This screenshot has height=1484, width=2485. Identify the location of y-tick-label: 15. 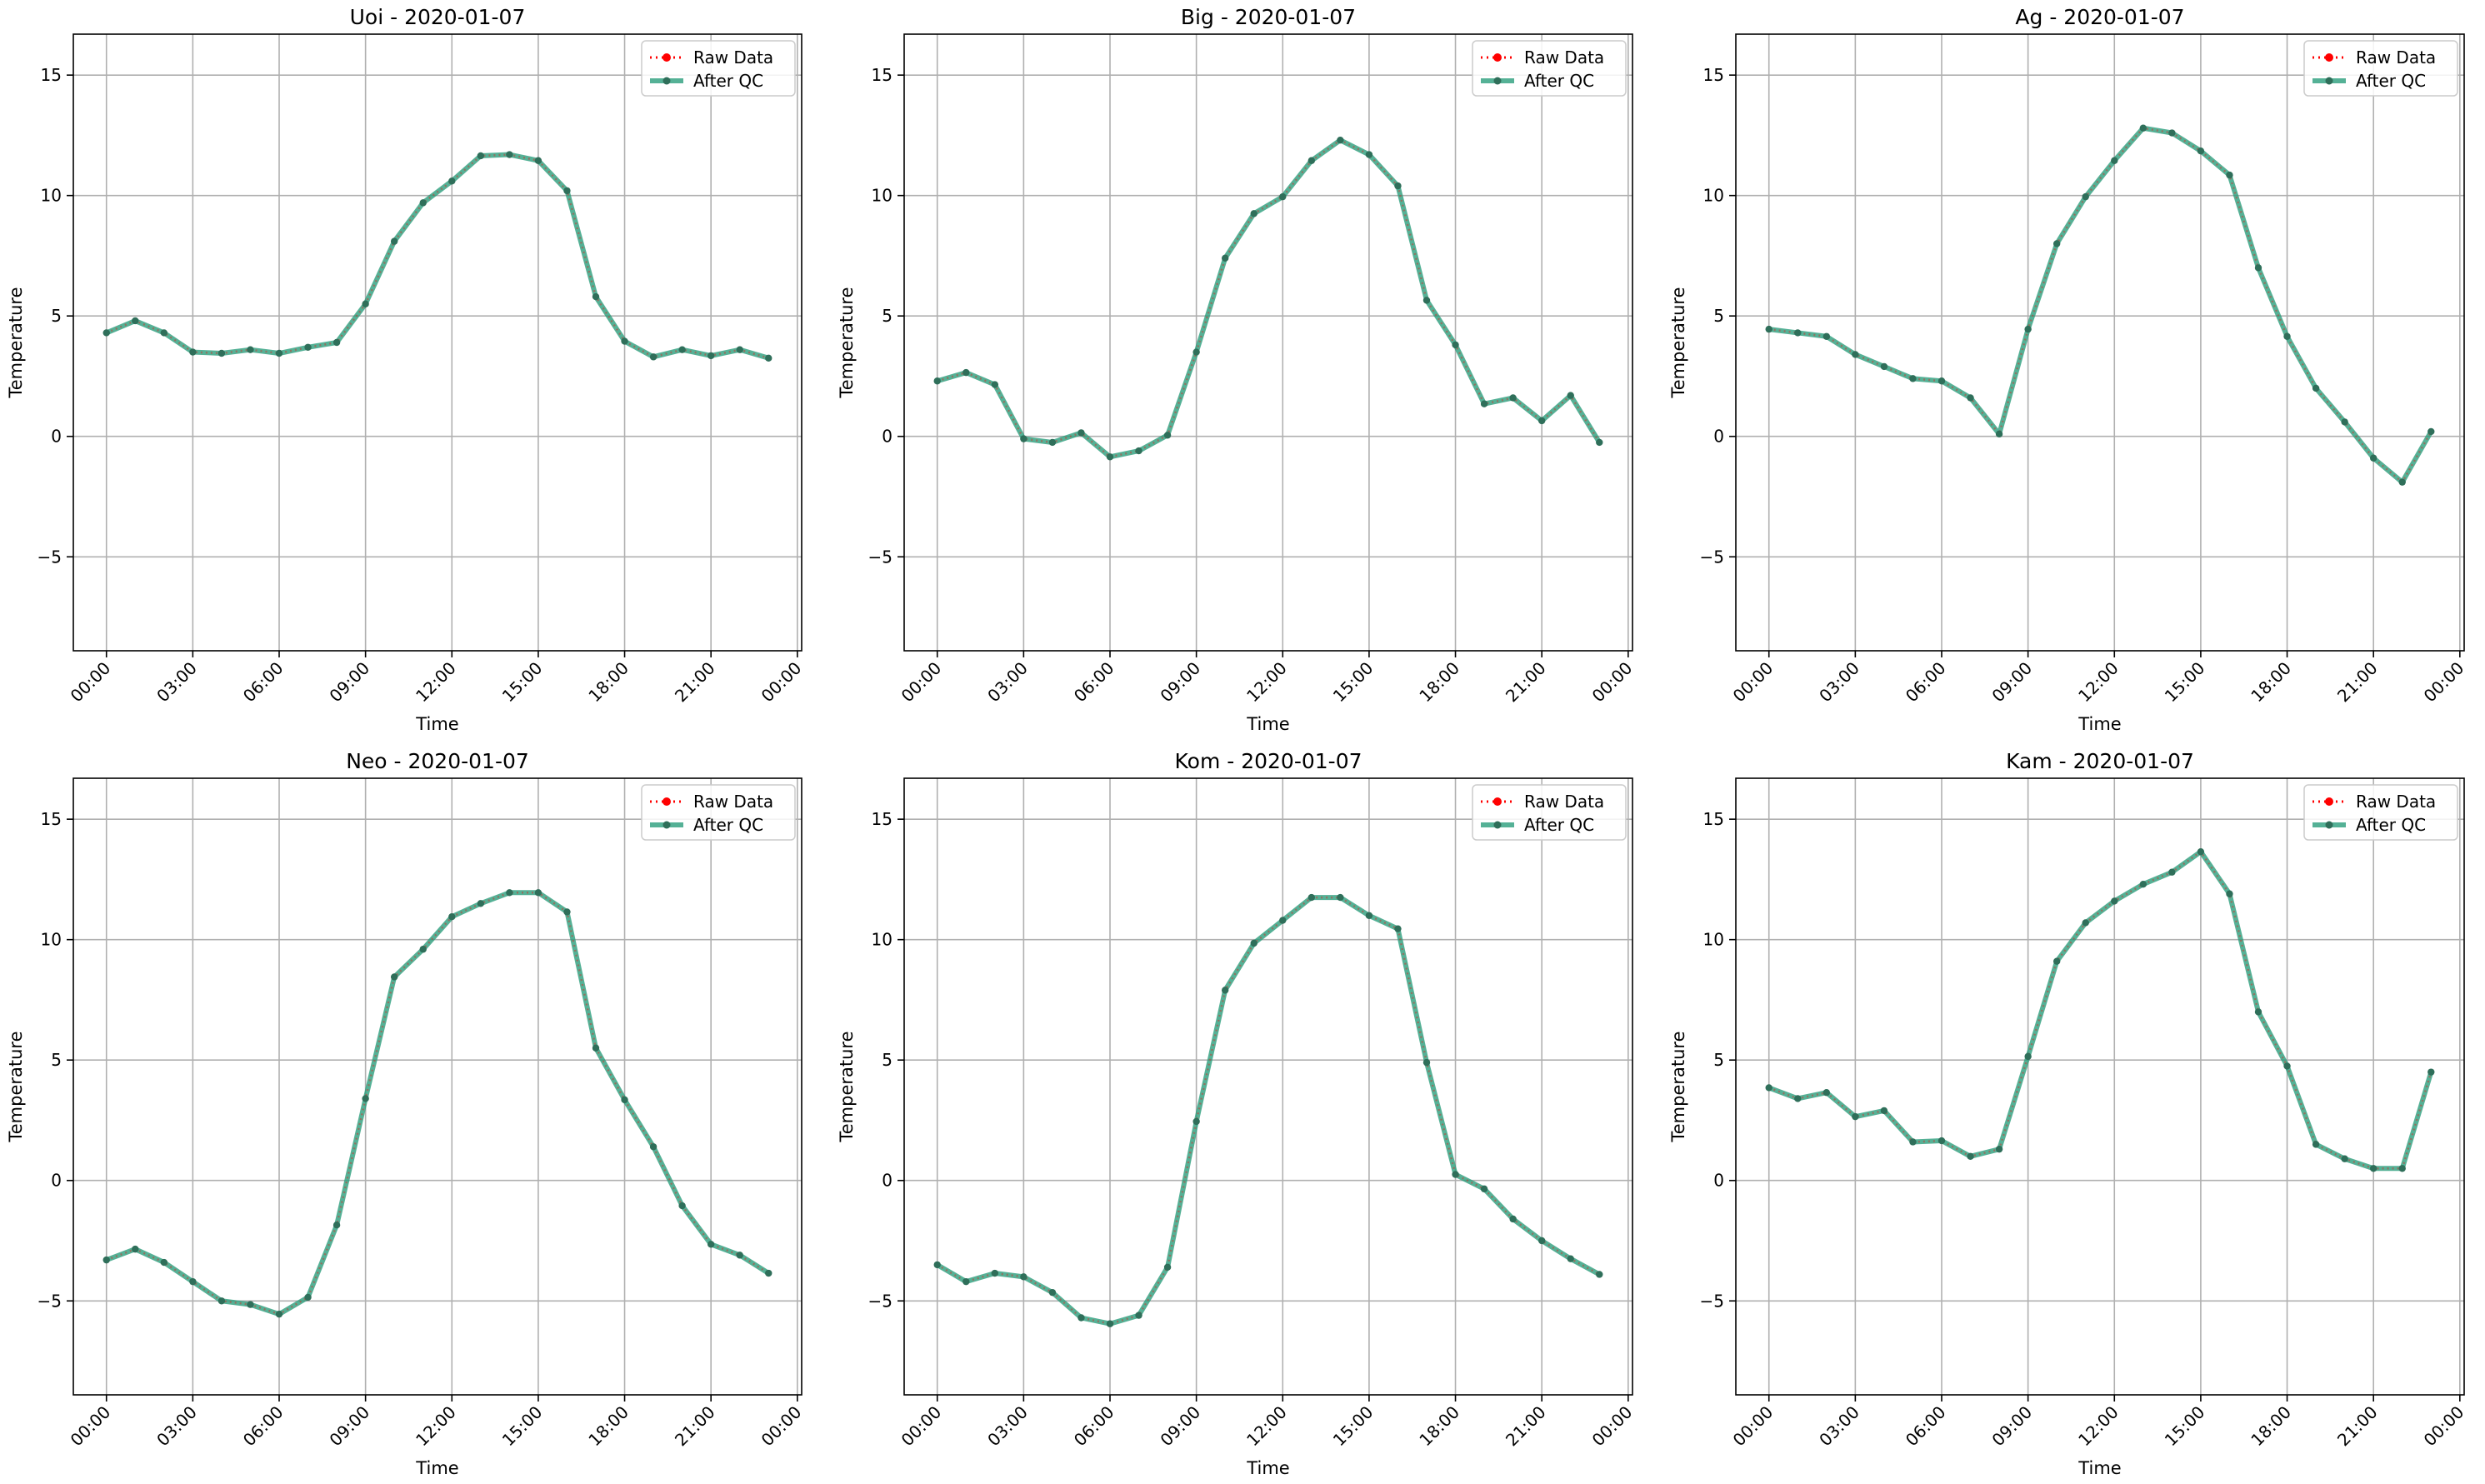
(1713, 819).